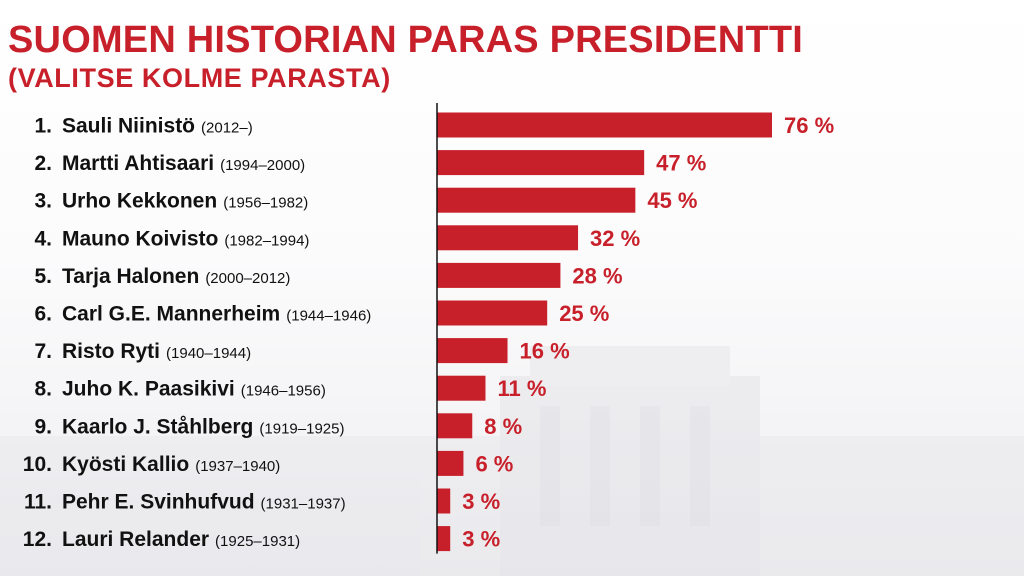 This screenshot has width=1024, height=576. I want to click on tick-label-name: Martti Ahtisaari (1994–2000), so click(183, 163).